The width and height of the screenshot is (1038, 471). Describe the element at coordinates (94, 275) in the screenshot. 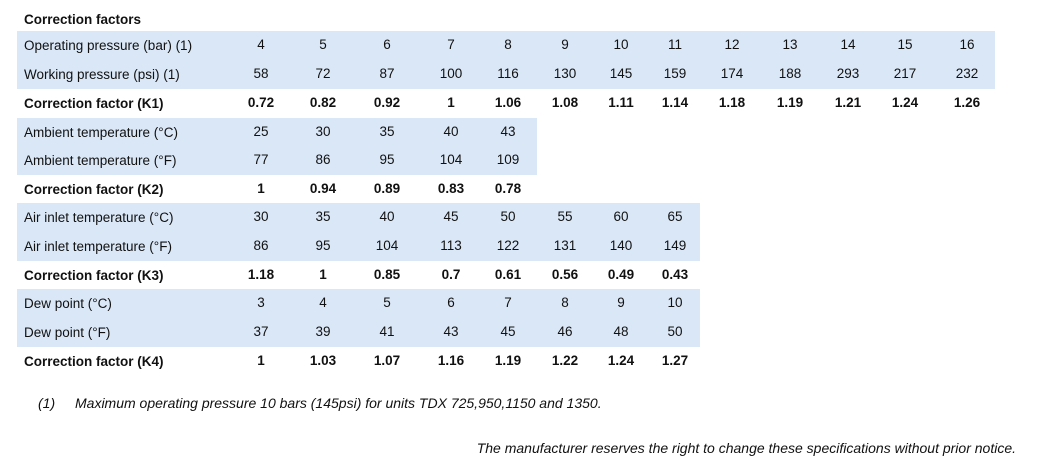

I see `row-label: Correction factor (K3)` at that location.